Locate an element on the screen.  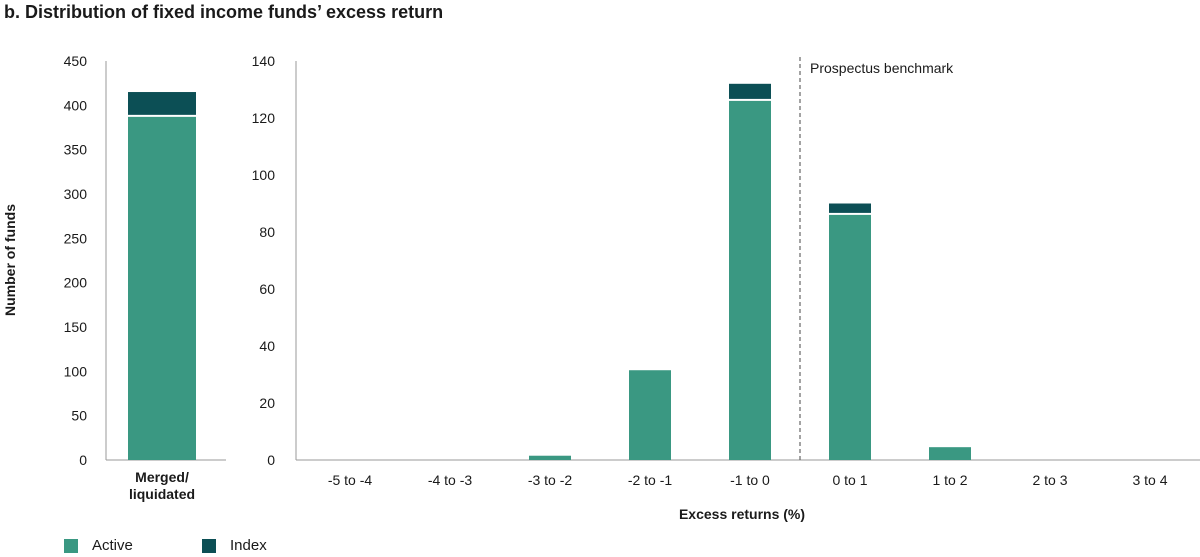
y-axis-label: Number of funds is located at coordinates (10, 260).